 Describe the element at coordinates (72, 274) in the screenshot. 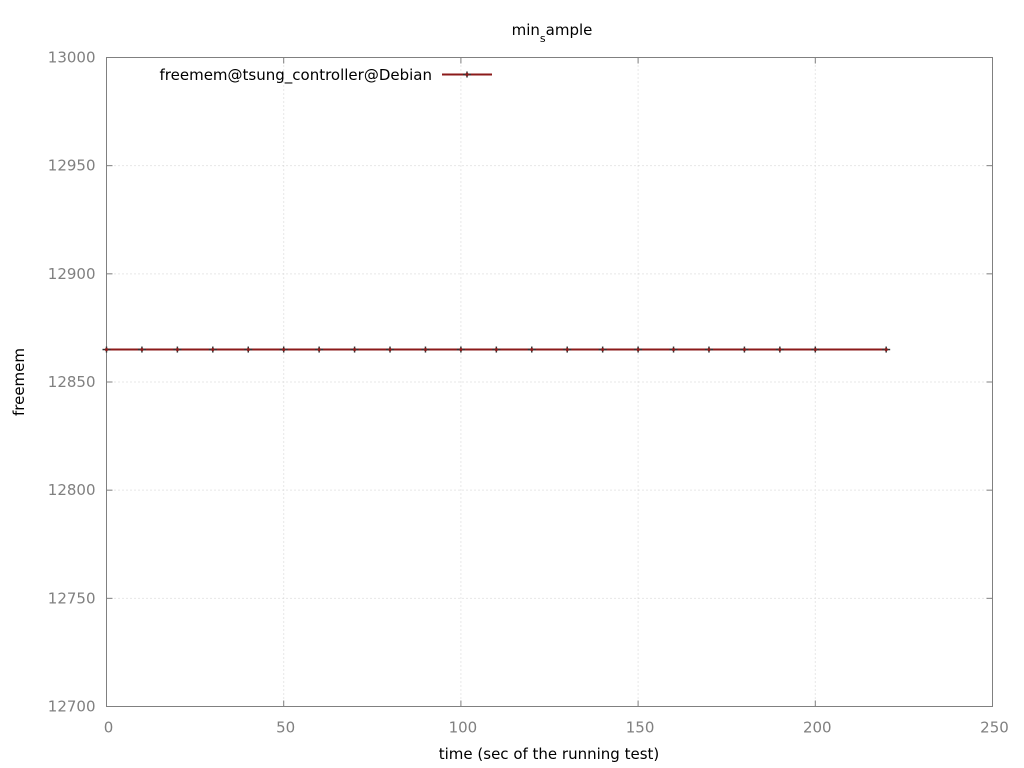

I see `y-tick-label: 12900` at that location.